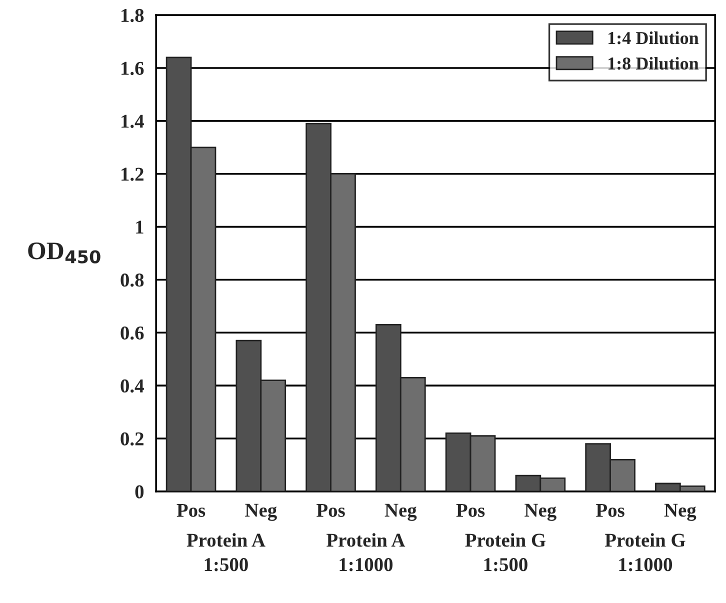  What do you see at coordinates (133, 15) in the screenshot?
I see `y-tick-label: 1.8` at bounding box center [133, 15].